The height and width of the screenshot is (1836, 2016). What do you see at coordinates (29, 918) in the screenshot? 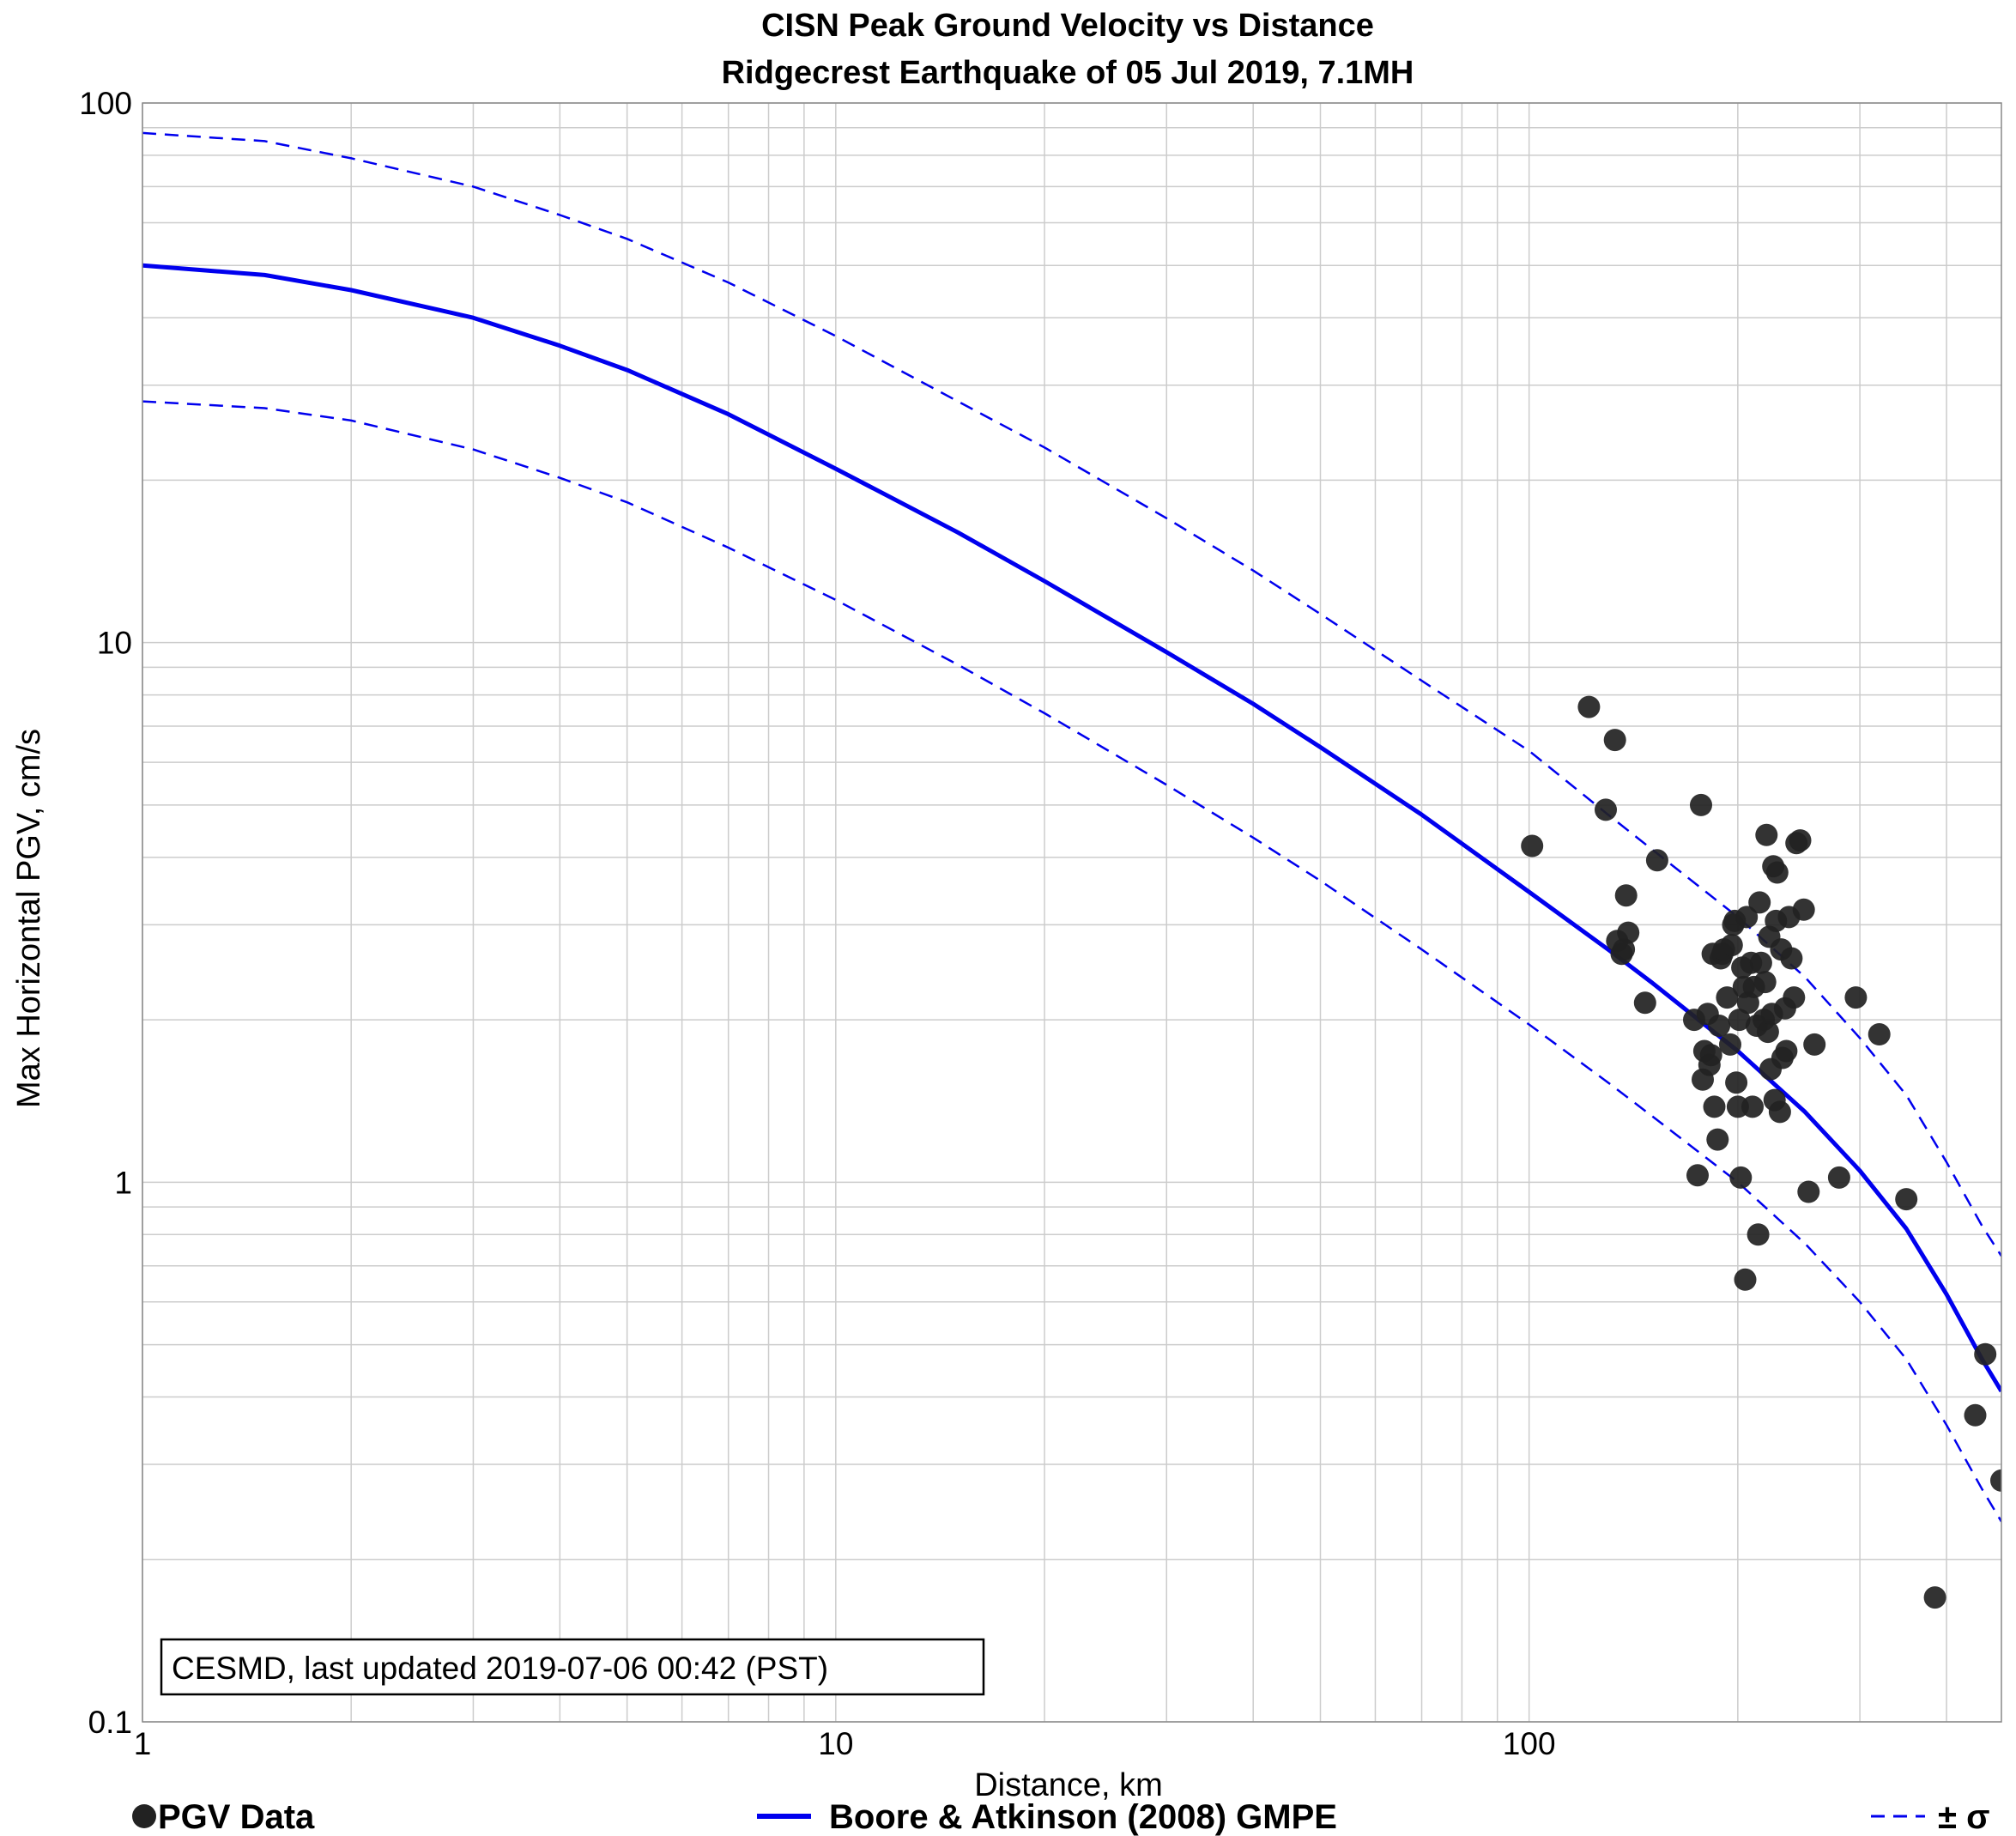
I see `y-axis-label: Max Horizontal PGV, cm/s` at bounding box center [29, 918].